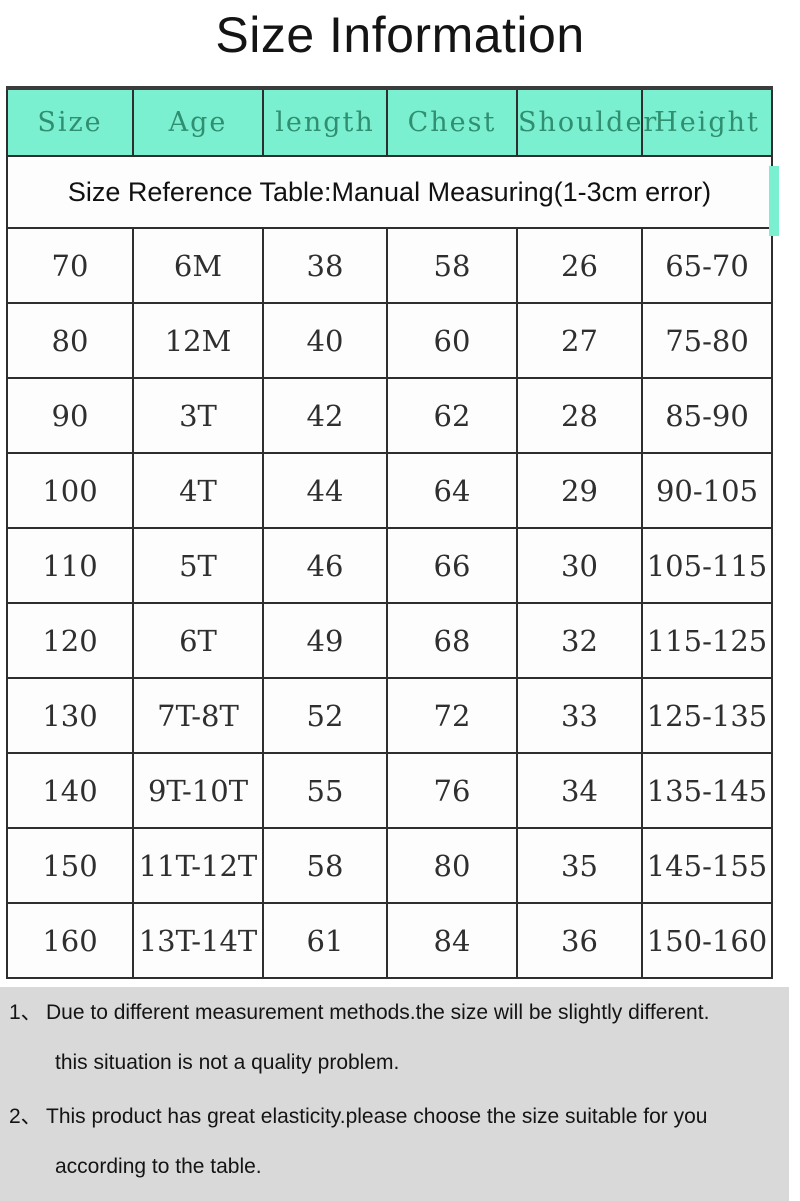 The height and width of the screenshot is (1201, 800). Describe the element at coordinates (70, 715) in the screenshot. I see `cell-size: 130` at that location.